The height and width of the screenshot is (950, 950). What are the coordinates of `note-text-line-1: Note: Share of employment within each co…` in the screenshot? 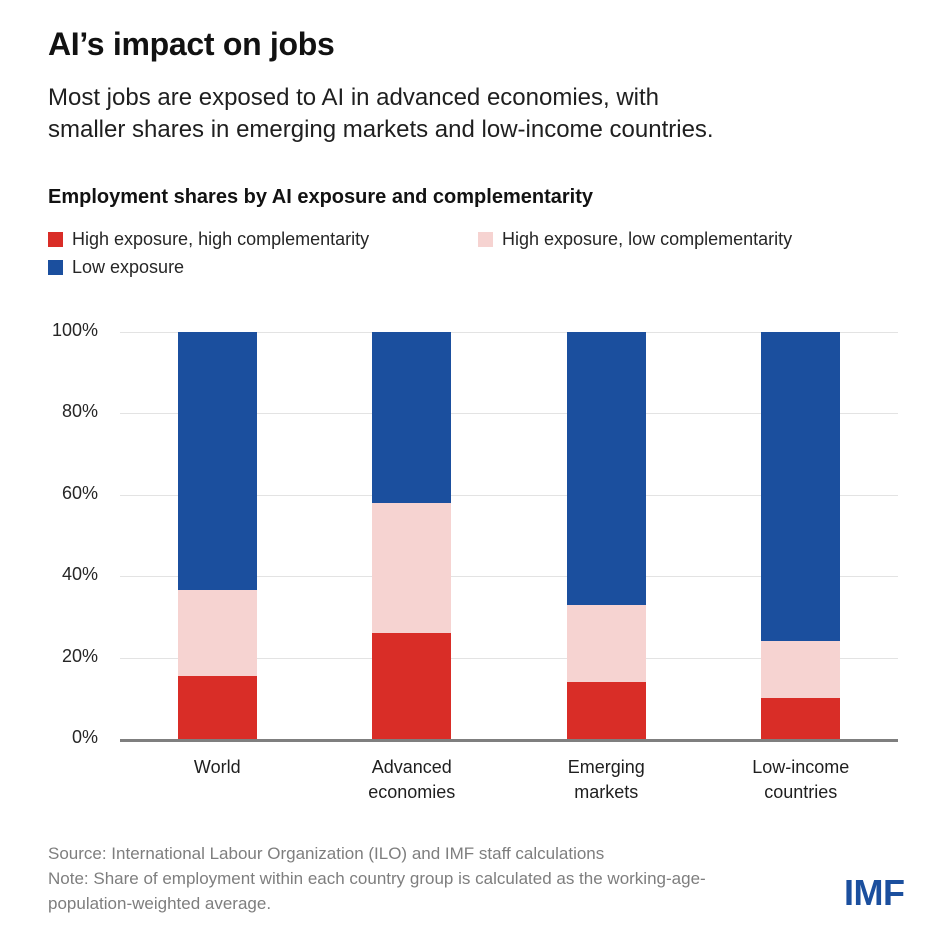 It's located at (377, 878).